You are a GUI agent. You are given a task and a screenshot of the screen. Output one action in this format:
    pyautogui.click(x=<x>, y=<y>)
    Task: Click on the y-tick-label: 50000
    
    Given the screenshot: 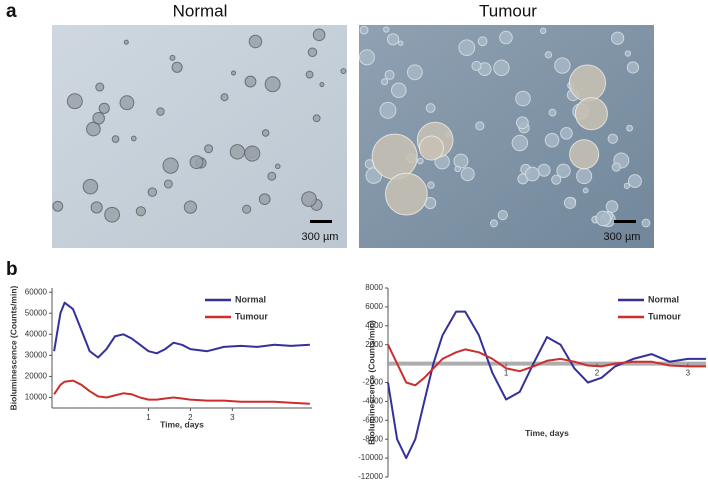 What is the action you would take?
    pyautogui.click(x=36, y=312)
    